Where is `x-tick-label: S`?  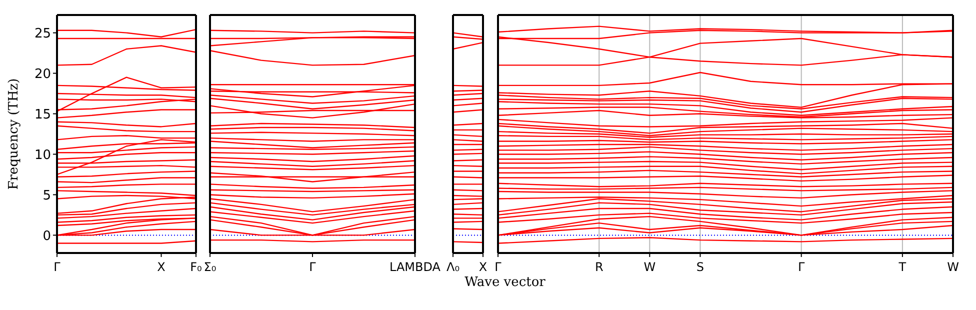
x-tick-label: S is located at coordinates (700, 267).